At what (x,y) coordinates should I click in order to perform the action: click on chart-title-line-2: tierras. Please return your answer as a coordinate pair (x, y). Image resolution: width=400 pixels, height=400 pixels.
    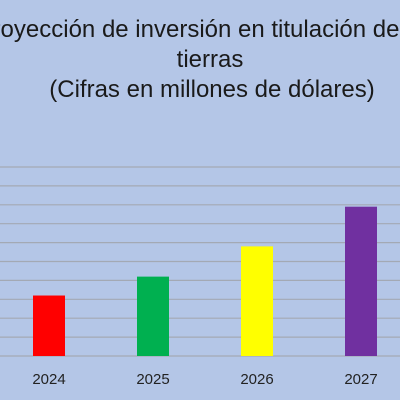
    Looking at the image, I should click on (210, 59).